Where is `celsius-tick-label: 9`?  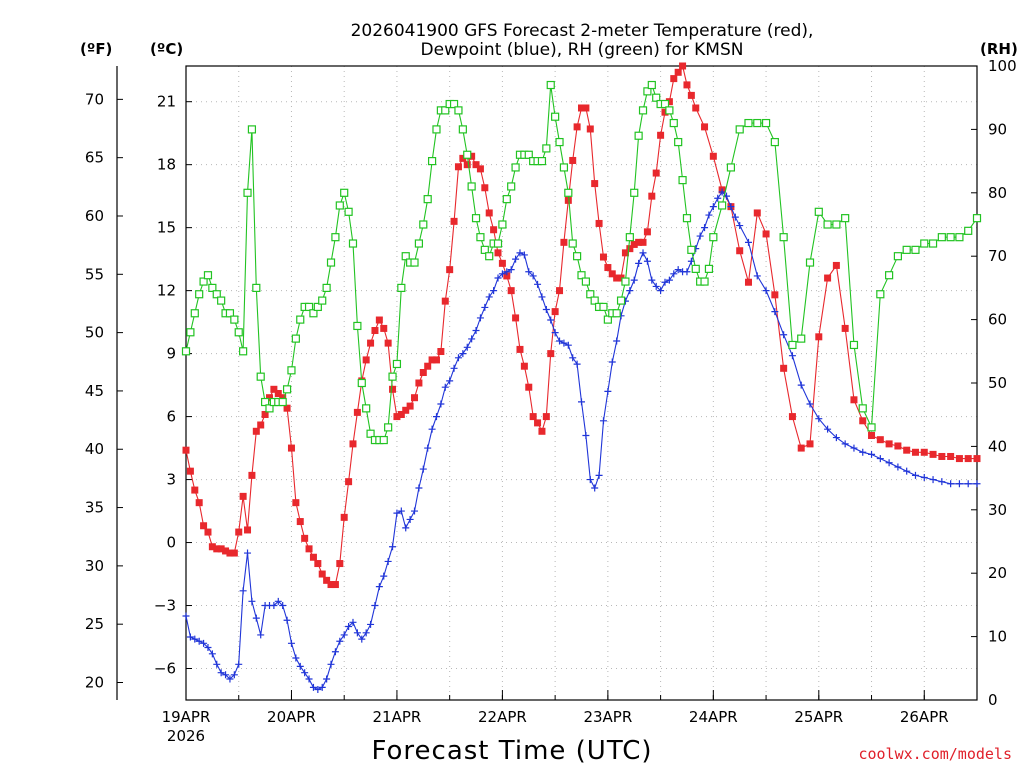
celsius-tick-label: 9 is located at coordinates (171, 354).